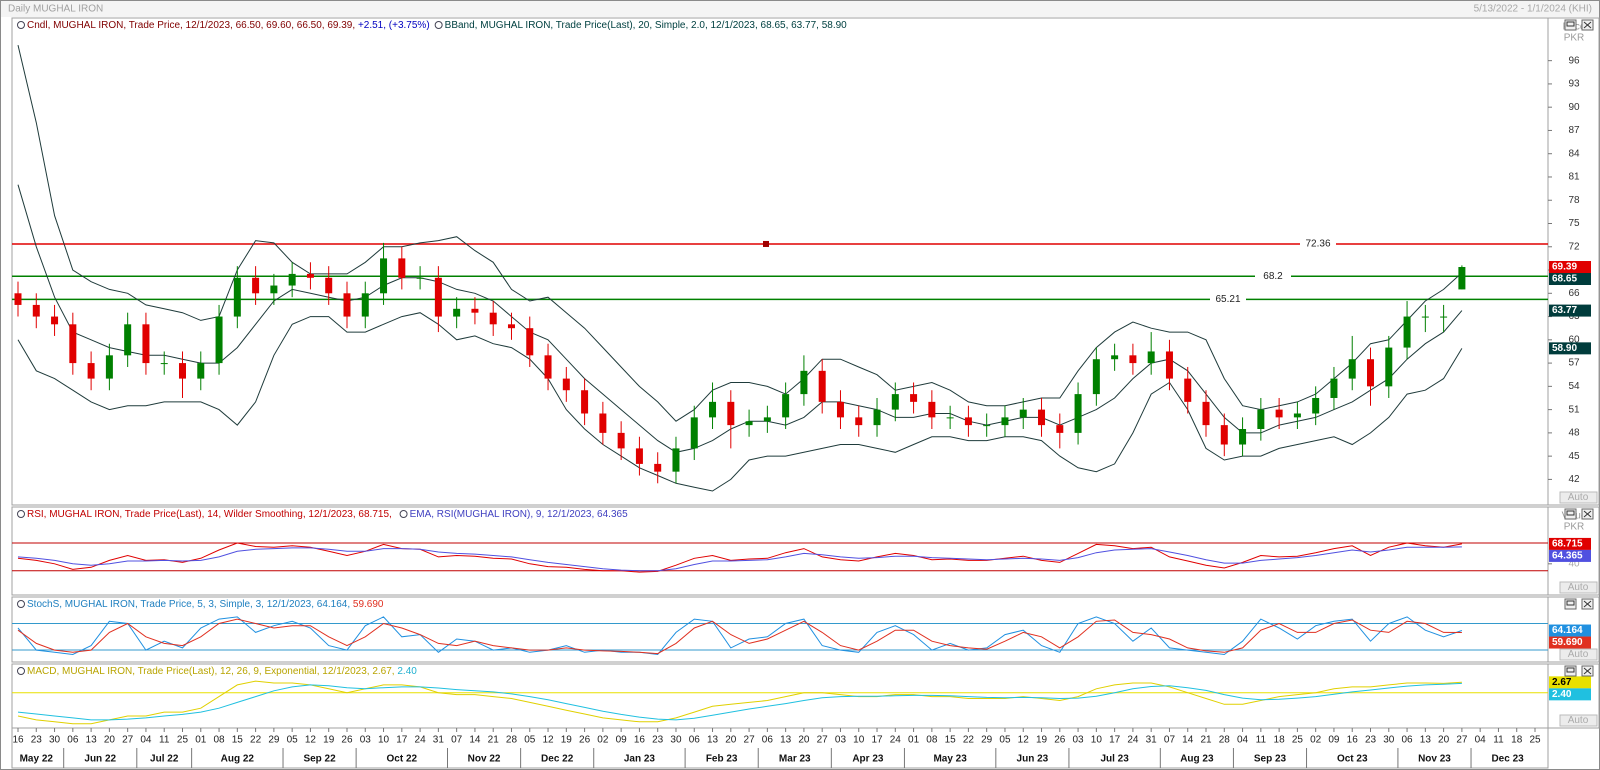  Describe the element at coordinates (394, 25) in the screenshot. I see `legend-part: +2.51, (+3.75%)` at that location.